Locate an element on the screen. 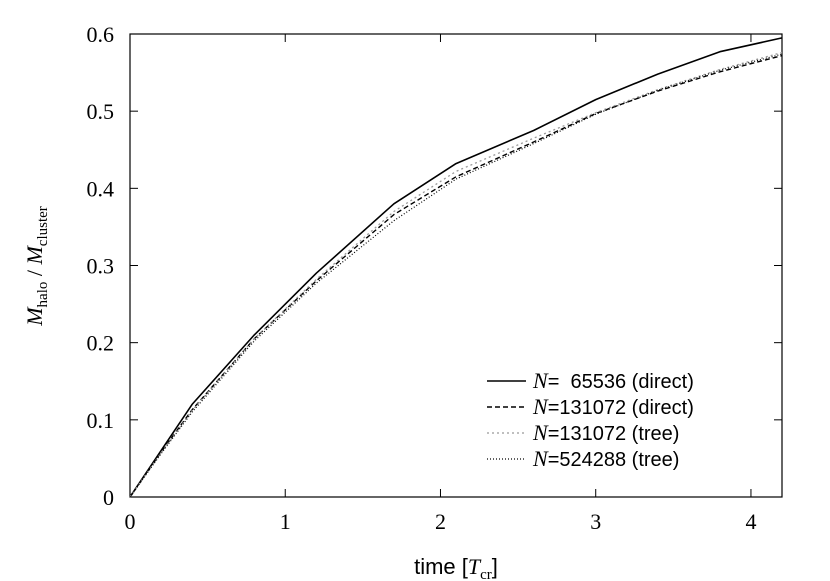  legend-entry-label: = 65536 (direct) is located at coordinates (621, 382).